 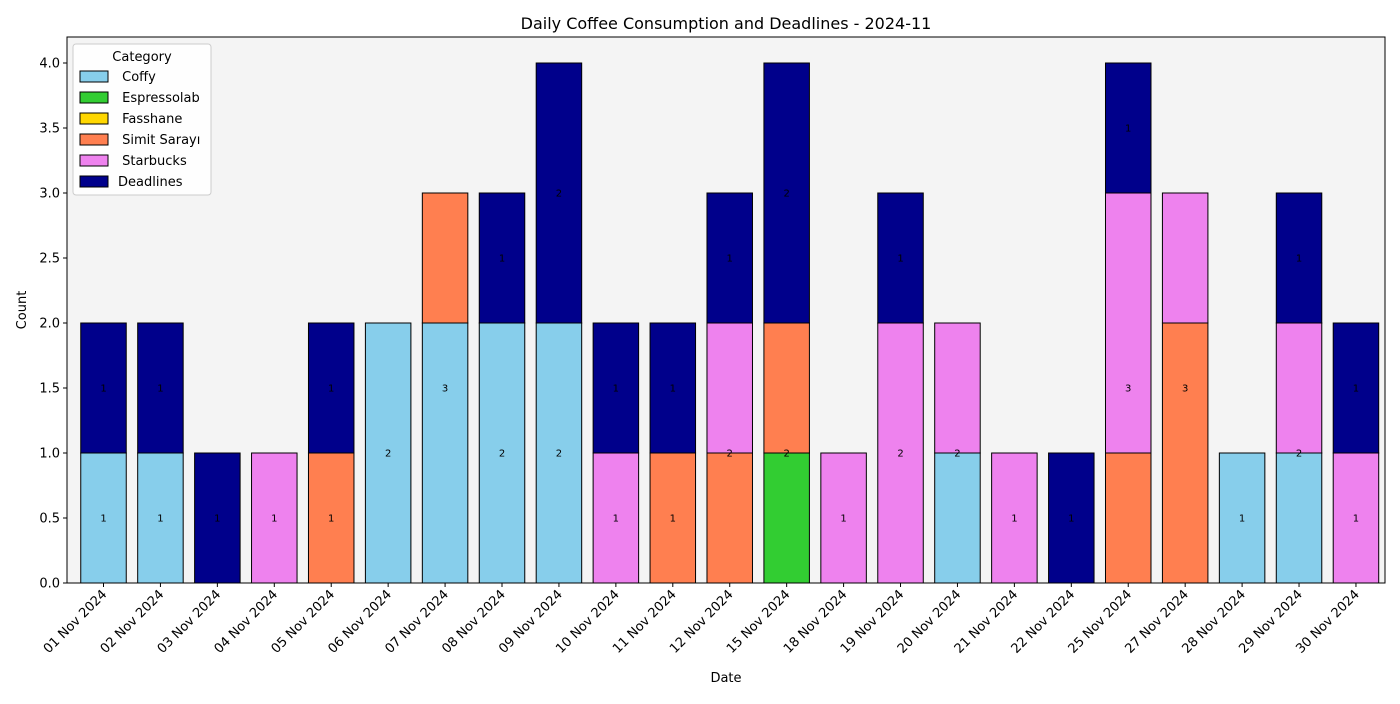 I want to click on legend-label: Deadlines, so click(x=150, y=182).